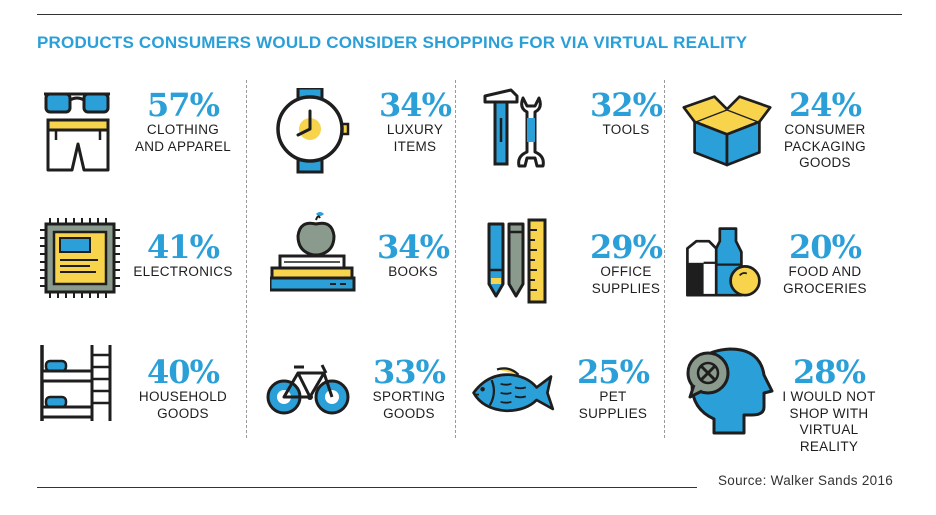 This screenshot has height=515, width=936. Describe the element at coordinates (626, 280) in the screenshot. I see `stat-label: OFFICE SUPPLIES` at that location.